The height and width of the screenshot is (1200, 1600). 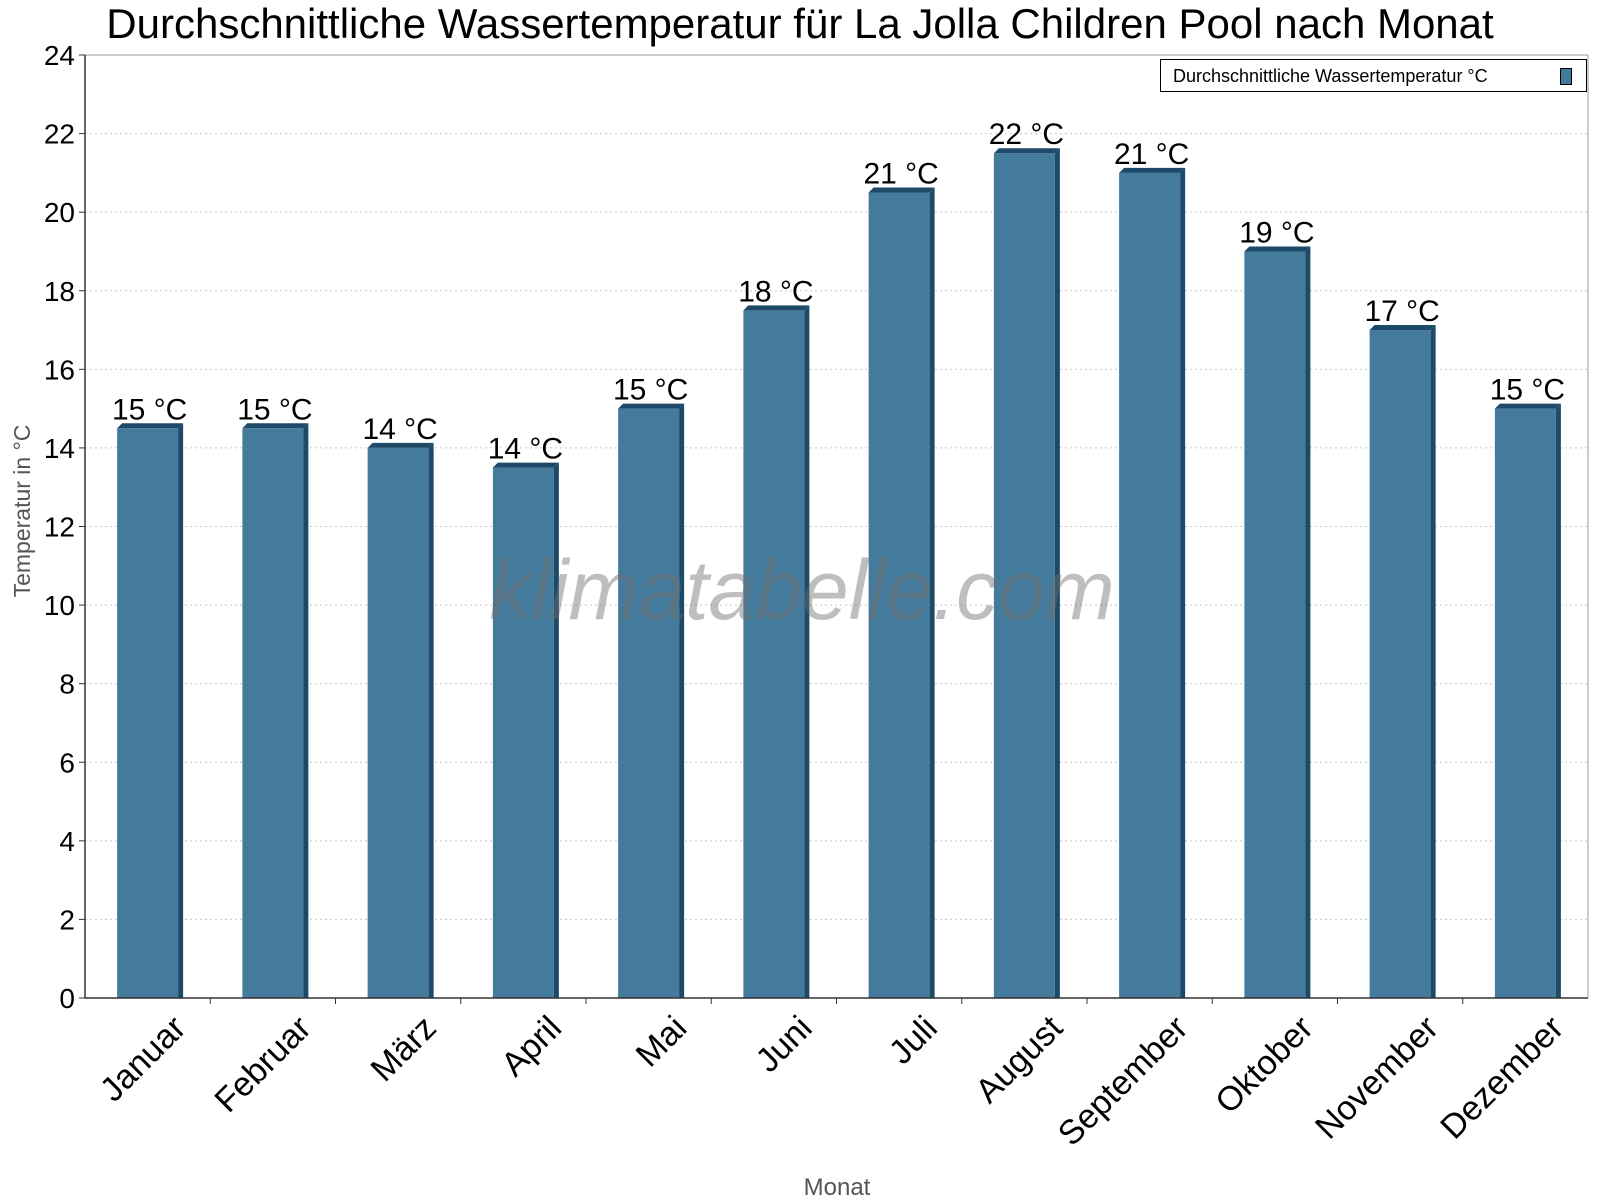 What do you see at coordinates (1566, 76) in the screenshot?
I see `legend-swatch` at bounding box center [1566, 76].